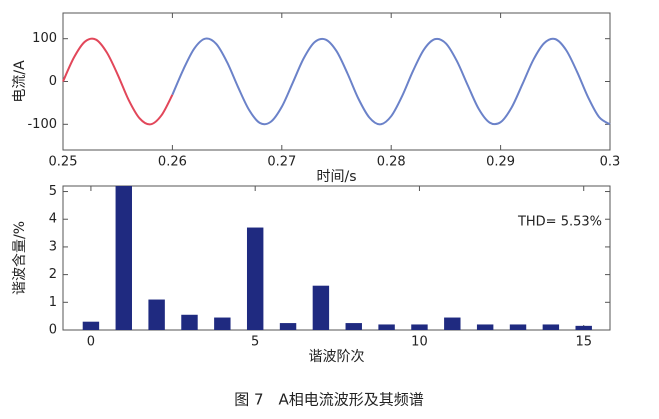 Image resolution: width=659 pixels, height=419 pixels. Describe the element at coordinates (583, 342) in the screenshot. I see `x-tick-label: 15` at that location.